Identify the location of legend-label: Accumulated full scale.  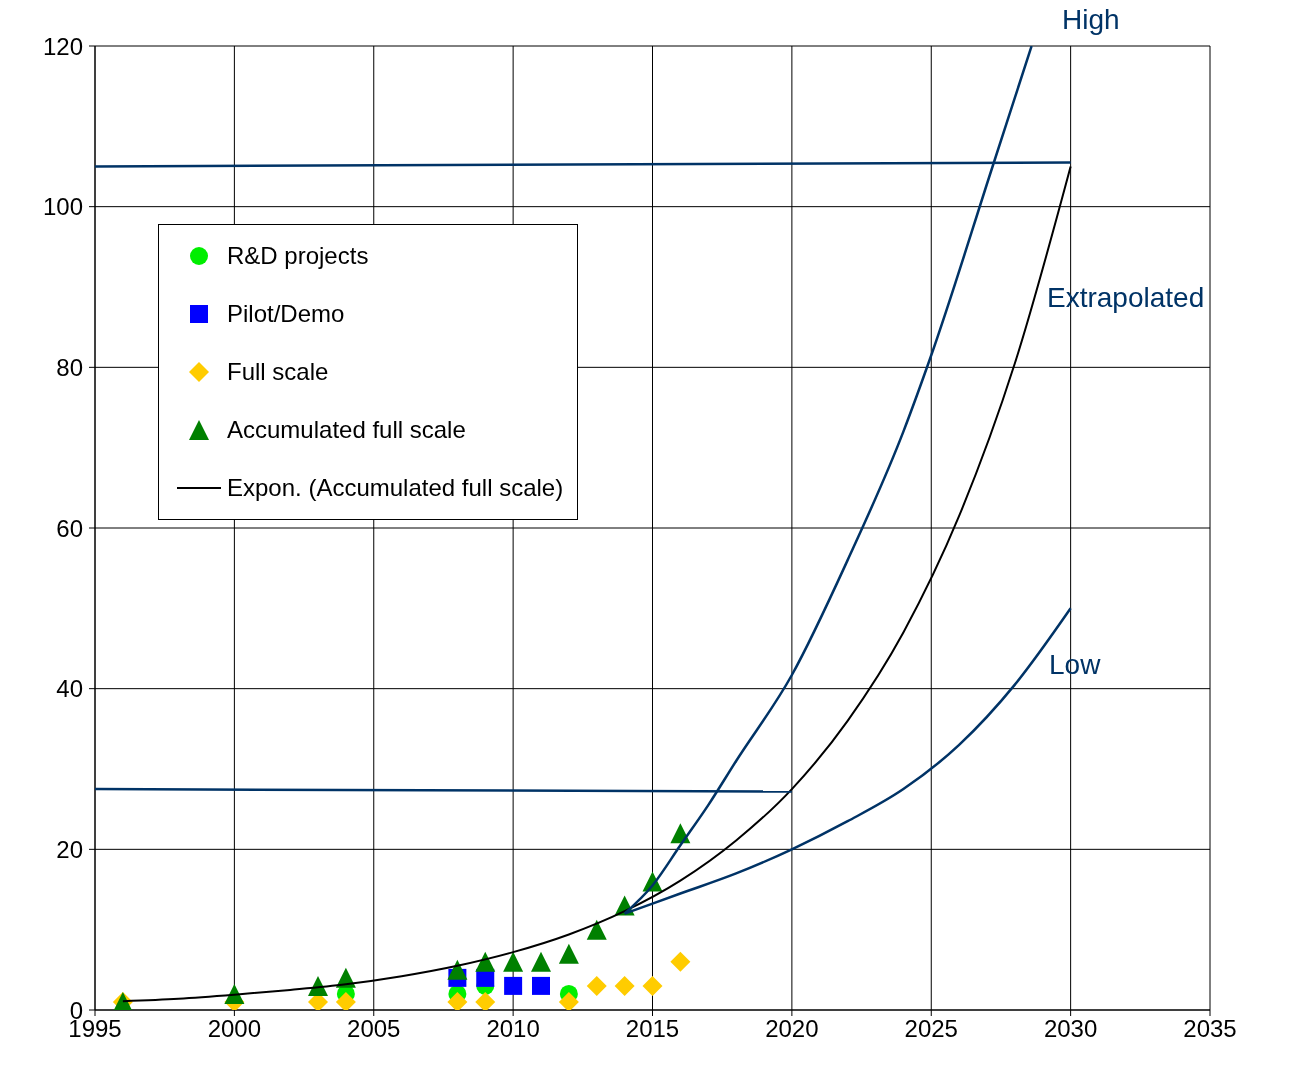
(346, 430).